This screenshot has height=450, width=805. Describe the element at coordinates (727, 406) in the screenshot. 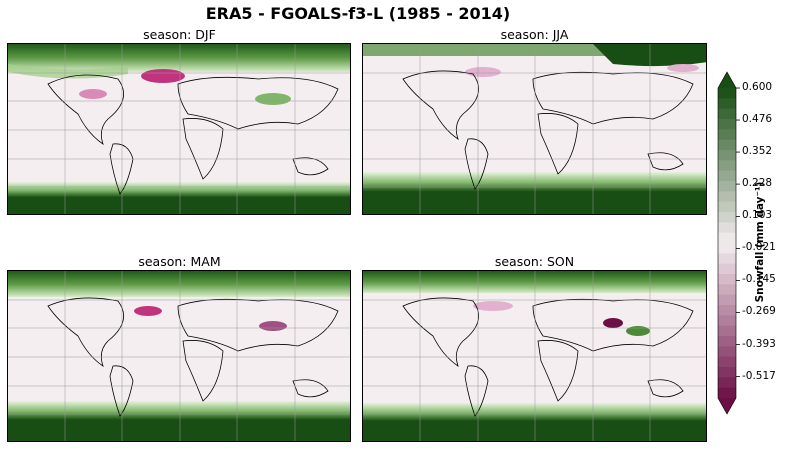

I see `colorbar-extend-min` at that location.